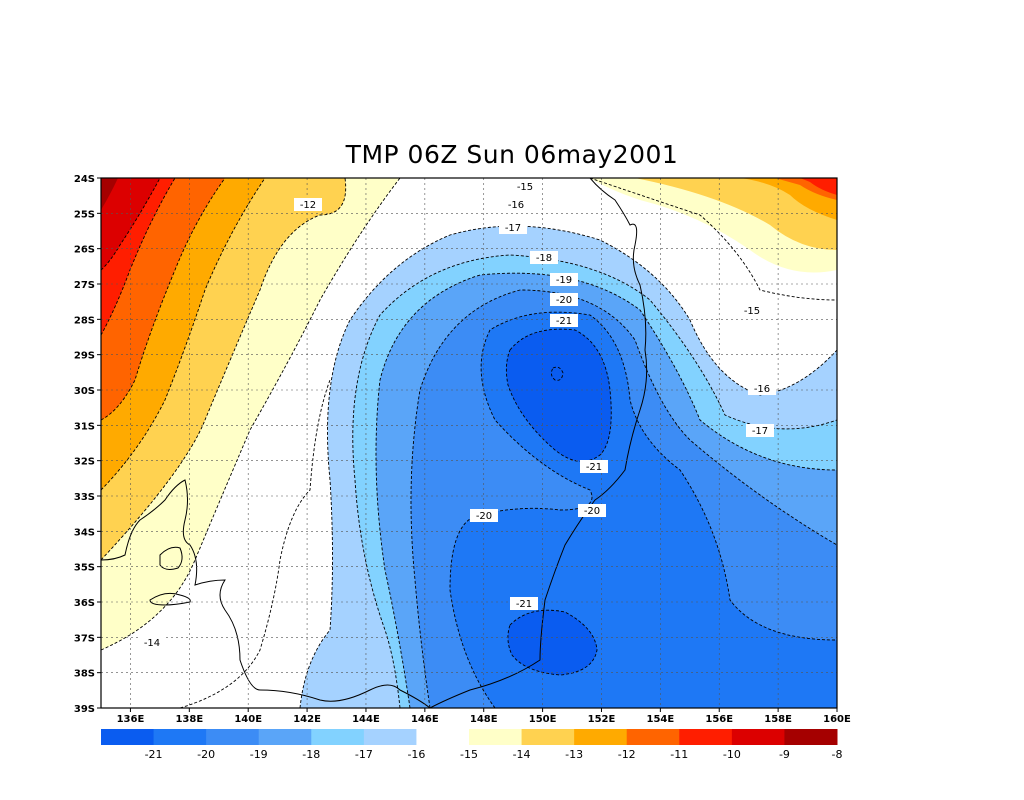 The image size is (1024, 800). I want to click on band-ne-minus13, so click(736, 214).